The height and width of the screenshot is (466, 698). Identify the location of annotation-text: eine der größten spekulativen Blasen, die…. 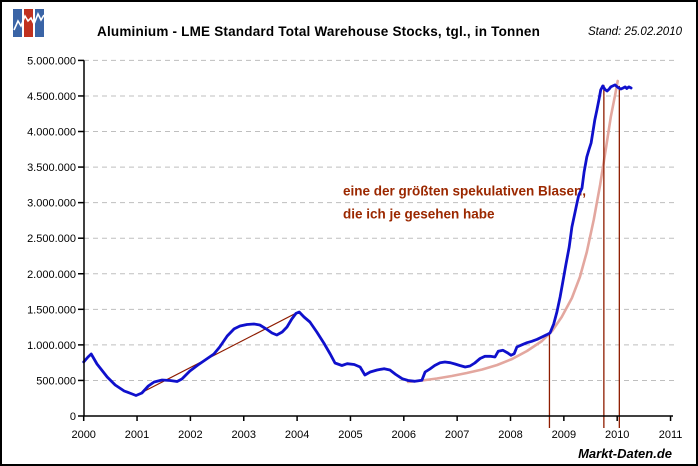
(464, 203).